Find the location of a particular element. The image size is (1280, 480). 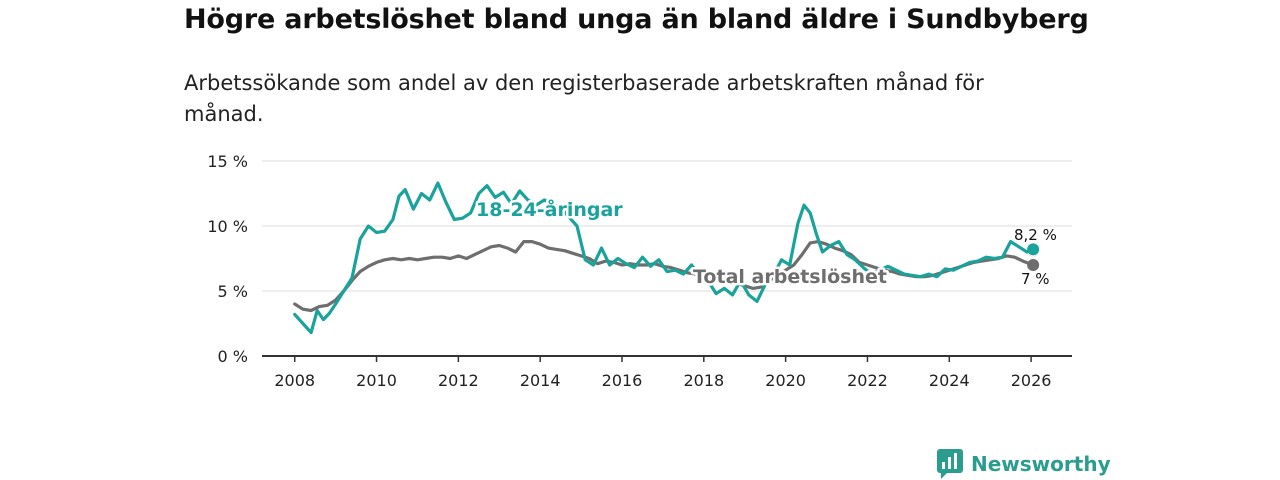

x-tick-label: 2026 is located at coordinates (1031, 380).